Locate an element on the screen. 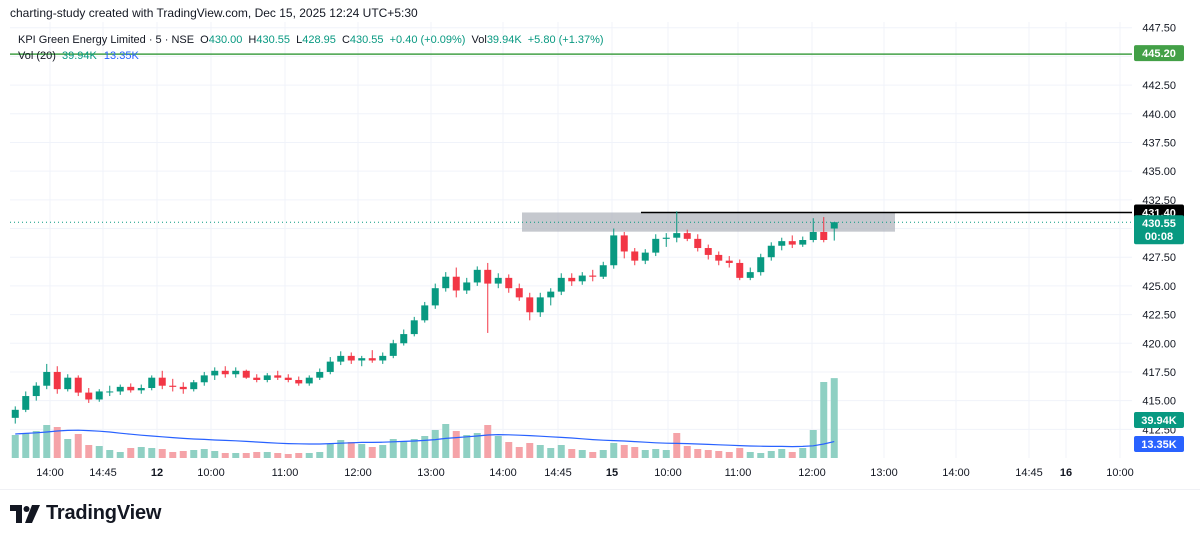  price-tick-label: 435.00 is located at coordinates (1159, 172).